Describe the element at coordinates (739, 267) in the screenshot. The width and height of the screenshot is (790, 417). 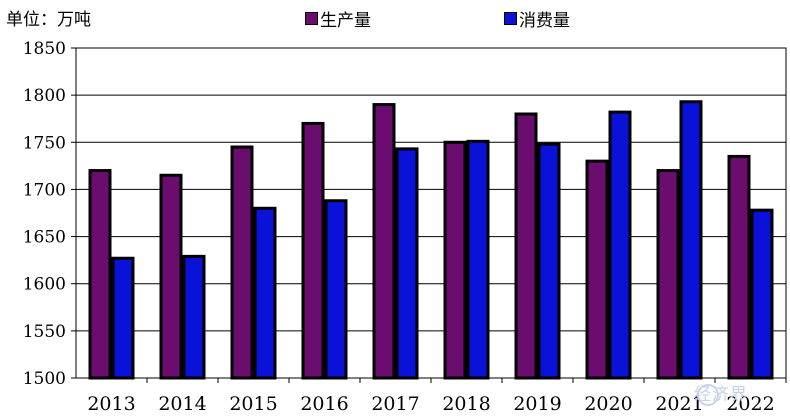
I see `bar-production-2022` at that location.